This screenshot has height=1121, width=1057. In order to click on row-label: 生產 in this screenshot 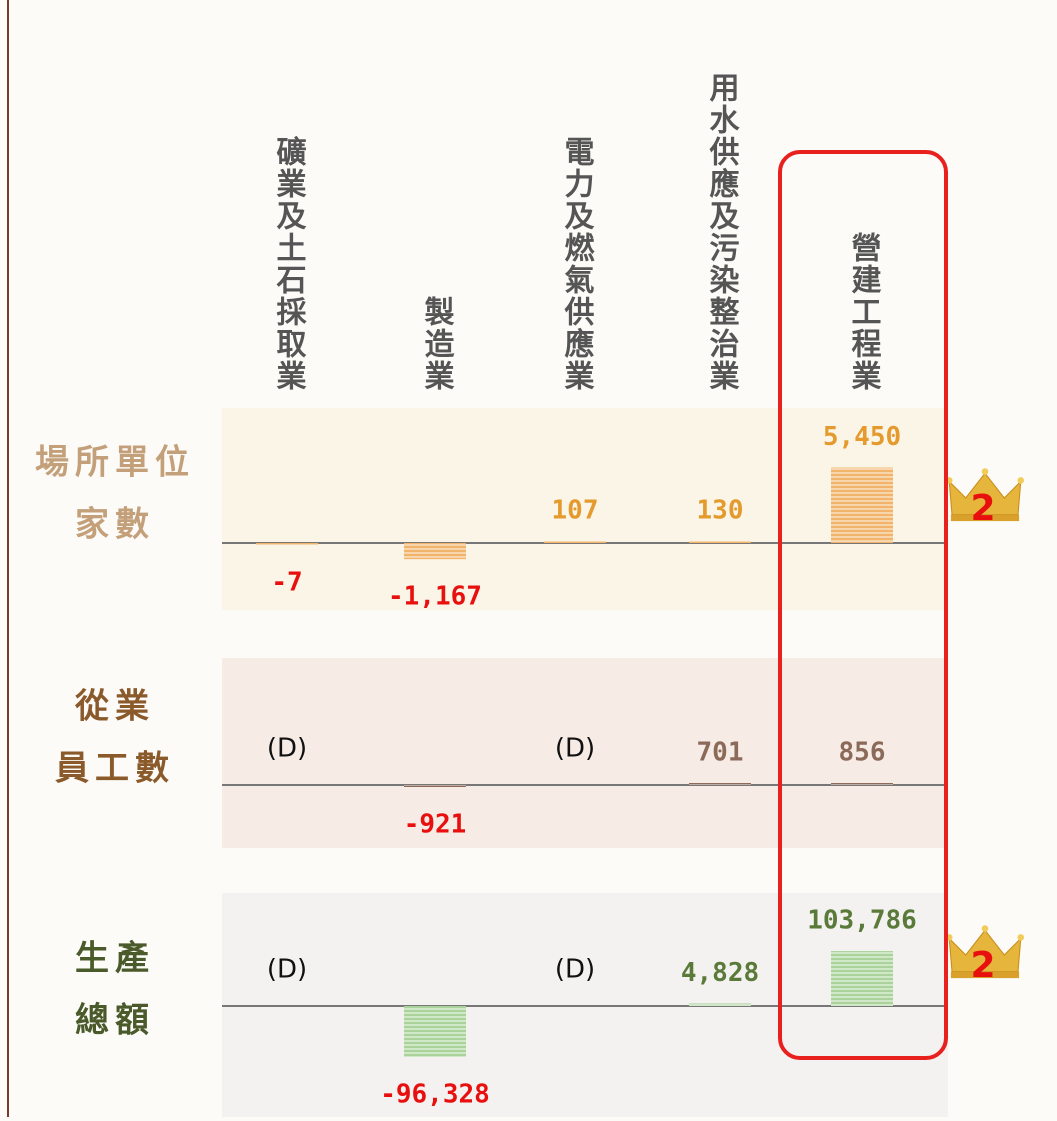, I will do `click(115, 959)`.